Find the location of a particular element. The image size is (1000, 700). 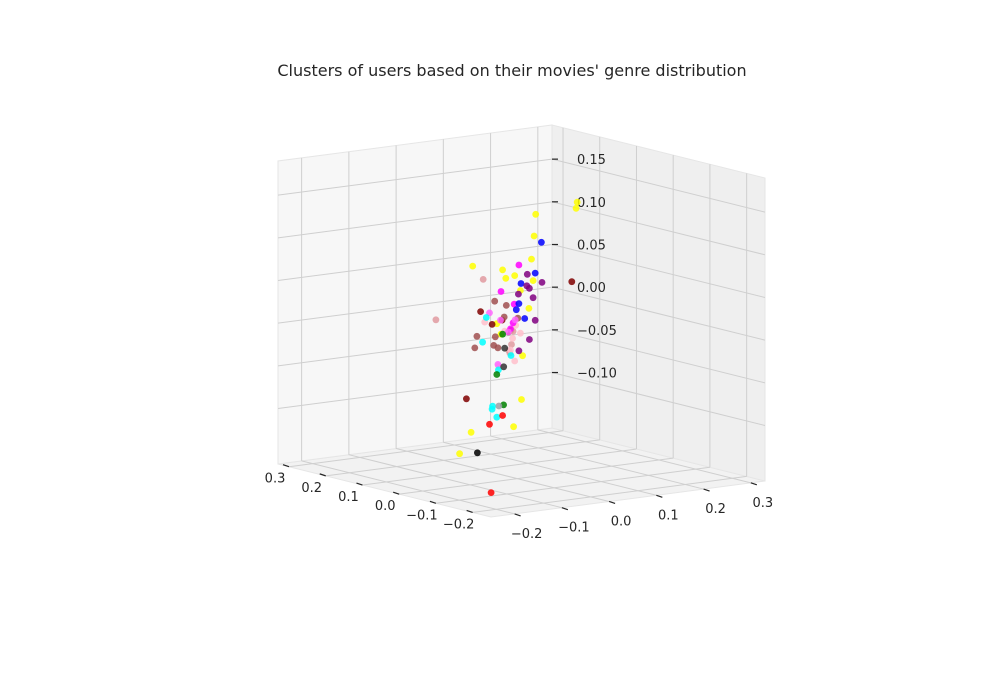

y-tick-label: −0.1 is located at coordinates (574, 528).